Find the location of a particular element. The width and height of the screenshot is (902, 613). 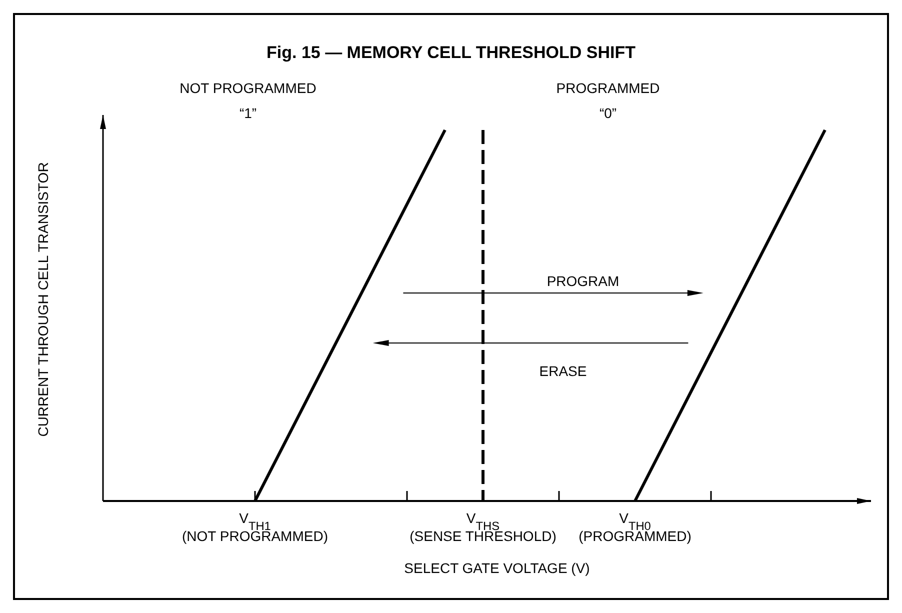

x-tick-label: V$_{THS}$ (SENSE THRESHOLD) is located at coordinates (483, 527).